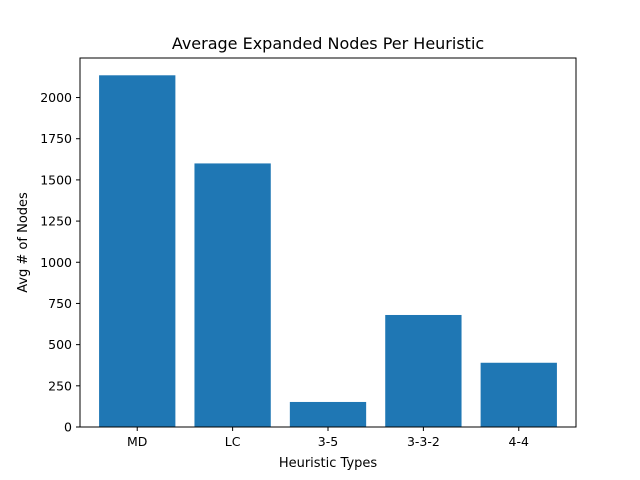 This screenshot has width=640, height=480. Describe the element at coordinates (56, 97) in the screenshot. I see `y-tick-label: 2000` at that location.